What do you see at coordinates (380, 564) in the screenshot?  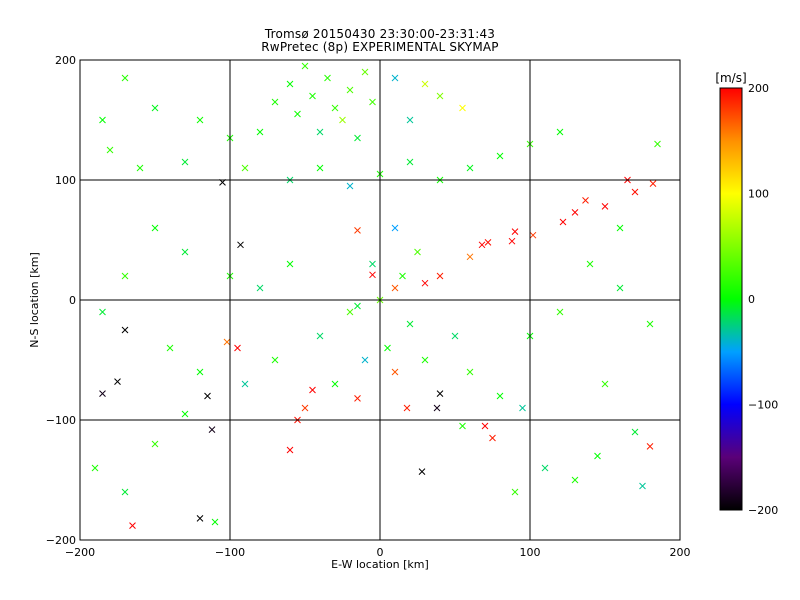 I see `x-axis-label: E-W location [km]` at bounding box center [380, 564].